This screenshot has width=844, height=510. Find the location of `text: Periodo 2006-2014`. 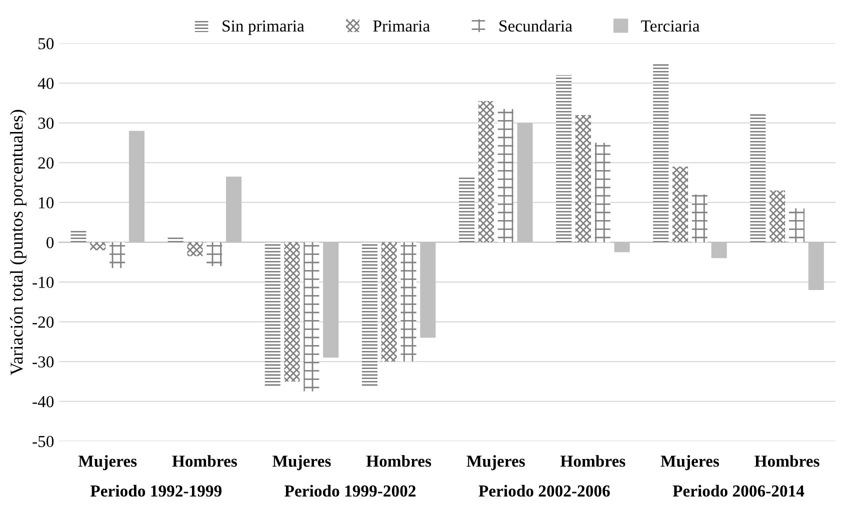

text: Periodo 2006-2014 is located at coordinates (738, 490).